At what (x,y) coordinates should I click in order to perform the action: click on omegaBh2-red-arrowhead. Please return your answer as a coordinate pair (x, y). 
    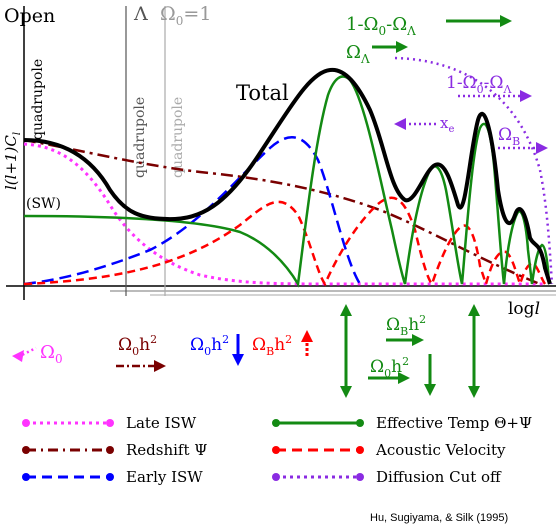
    Looking at the image, I should click on (307, 336).